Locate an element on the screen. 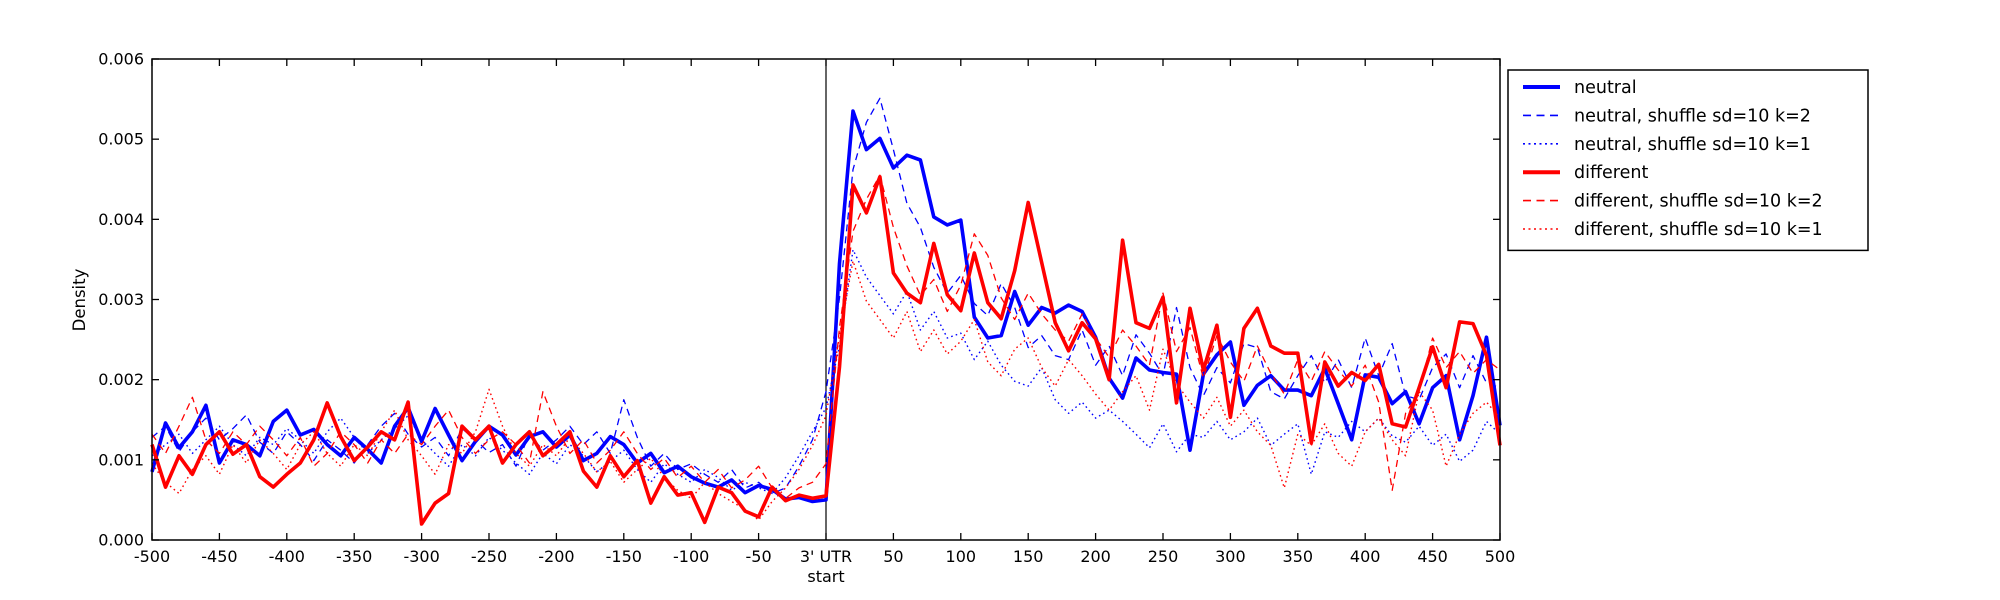  x-tick-label: 250 is located at coordinates (1163, 556).